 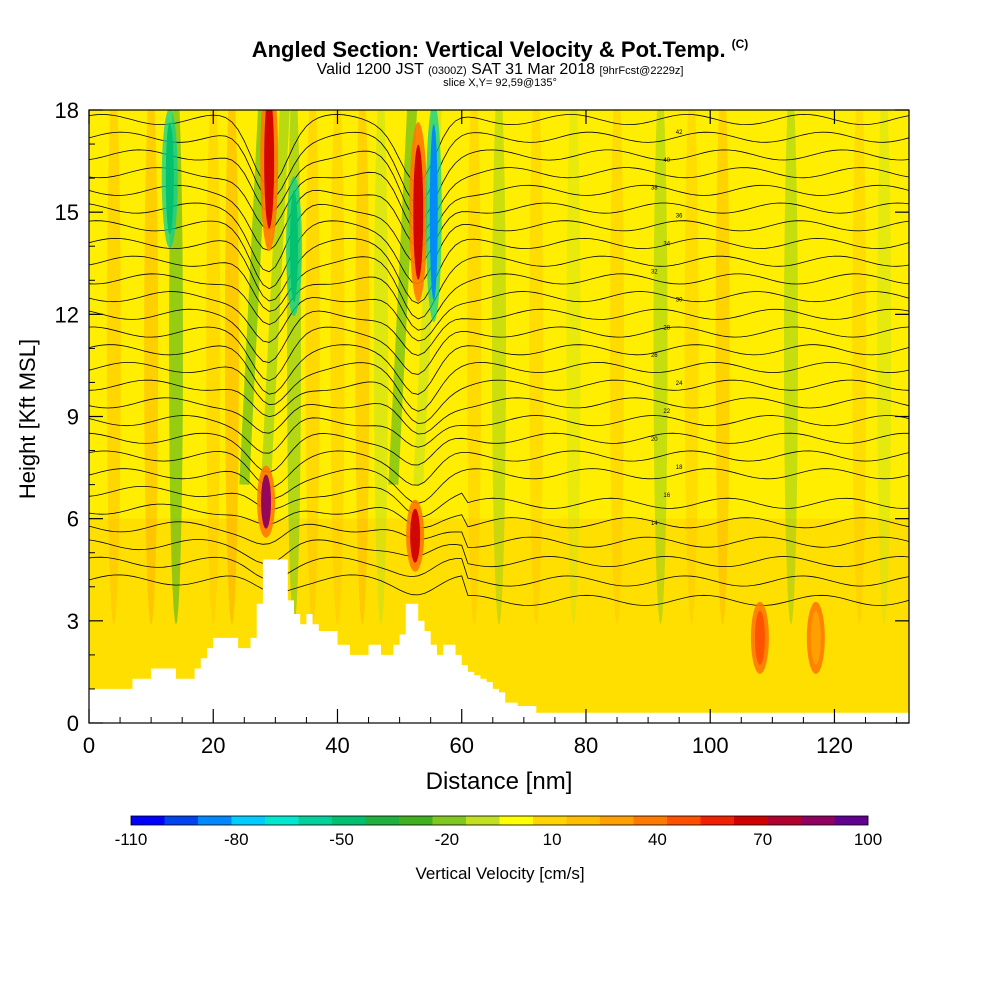 I want to click on isentrope-label: 28, so click(x=666, y=328).